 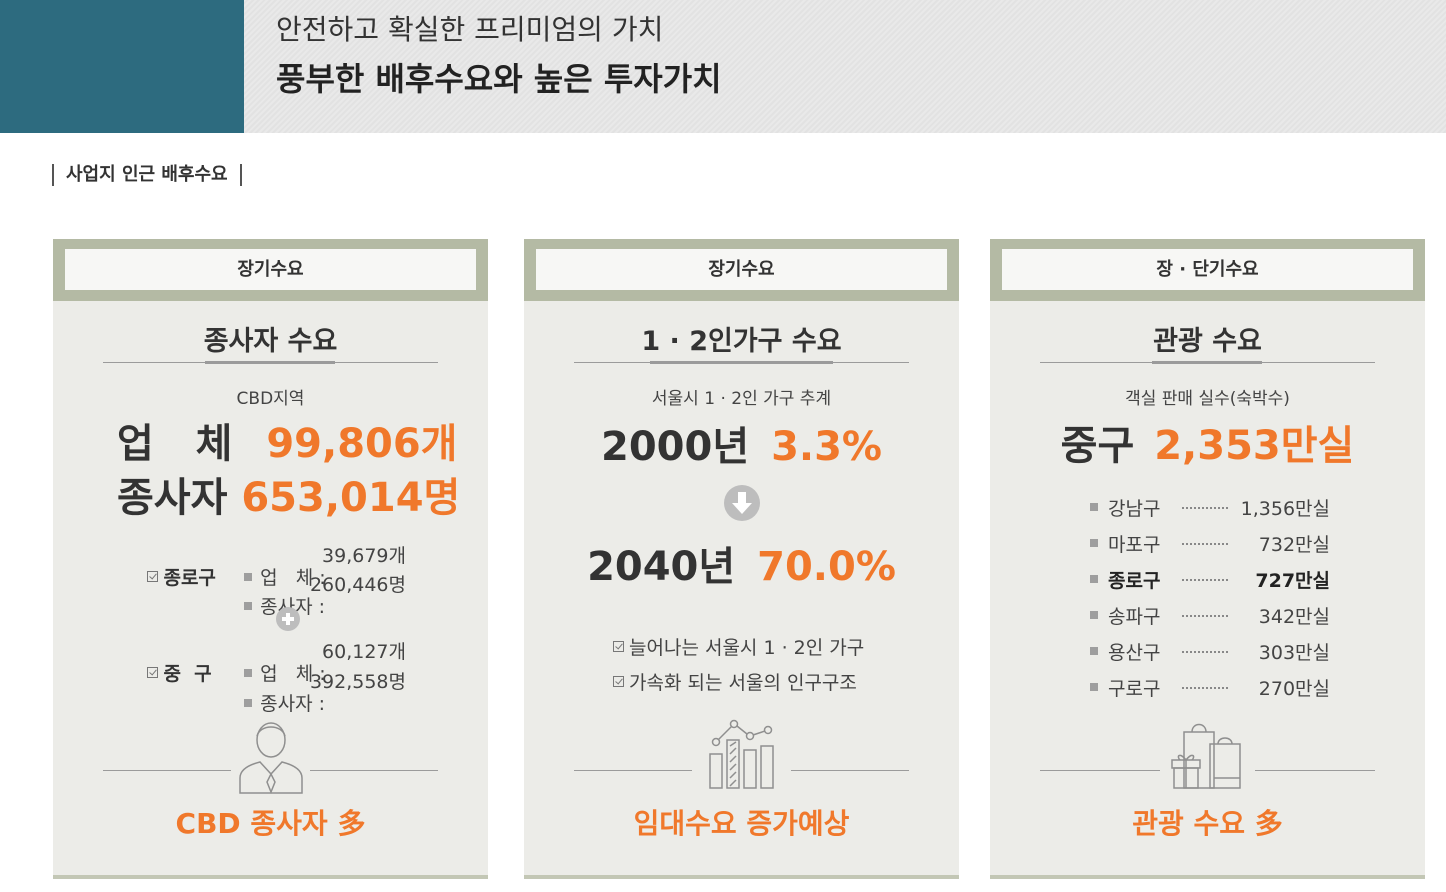 I want to click on stat-value: 653,014명, so click(x=351, y=498).